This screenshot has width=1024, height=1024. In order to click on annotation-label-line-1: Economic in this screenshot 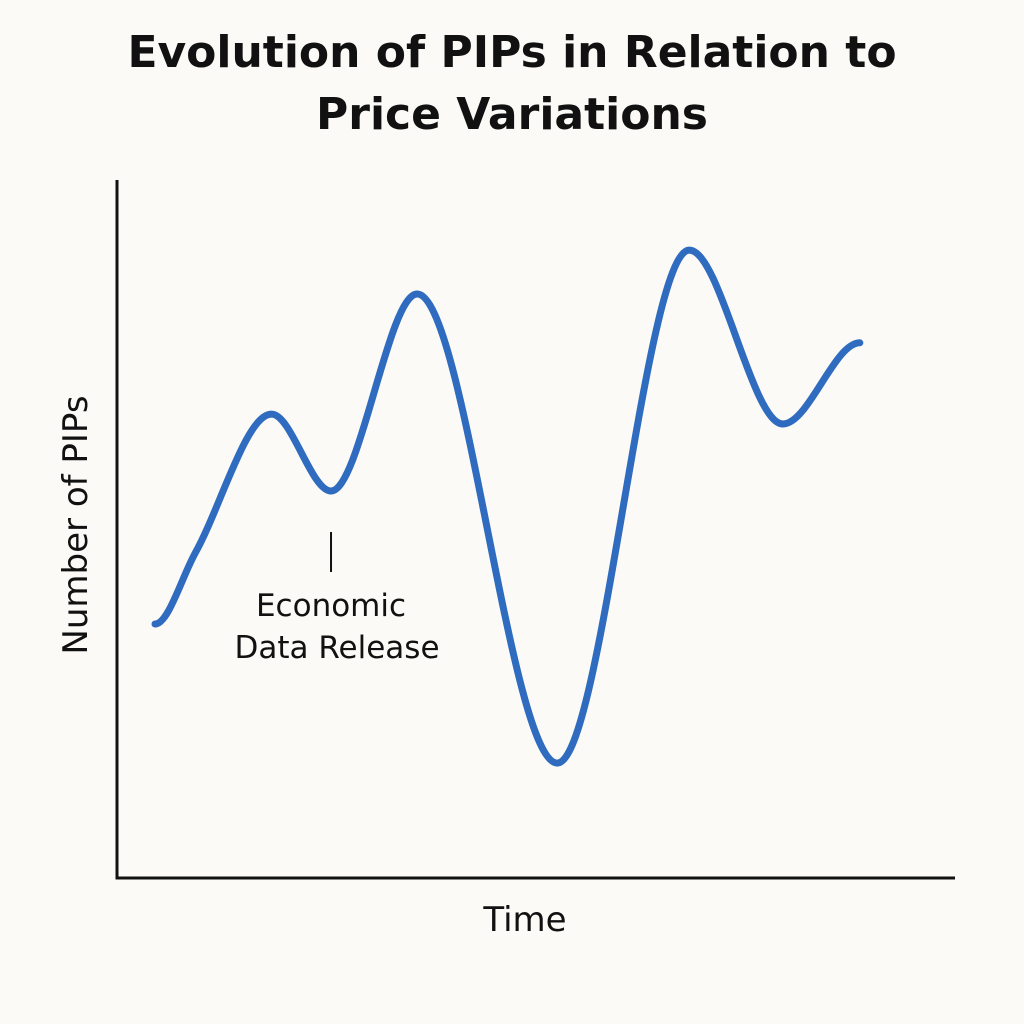, I will do `click(331, 606)`.